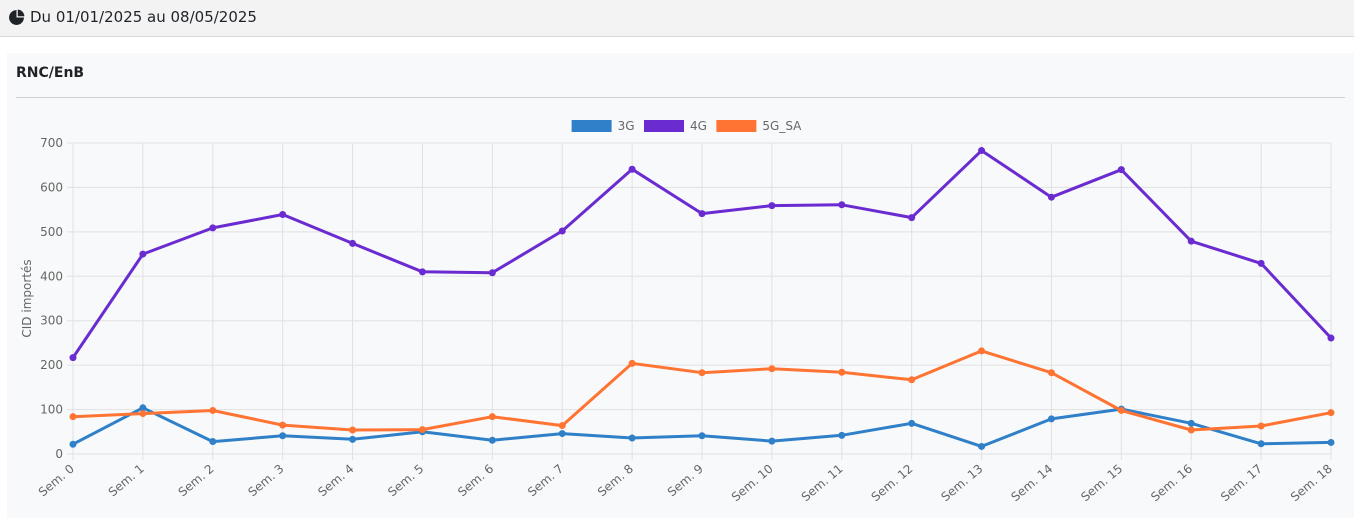  I want to click on card-divider, so click(680, 97).